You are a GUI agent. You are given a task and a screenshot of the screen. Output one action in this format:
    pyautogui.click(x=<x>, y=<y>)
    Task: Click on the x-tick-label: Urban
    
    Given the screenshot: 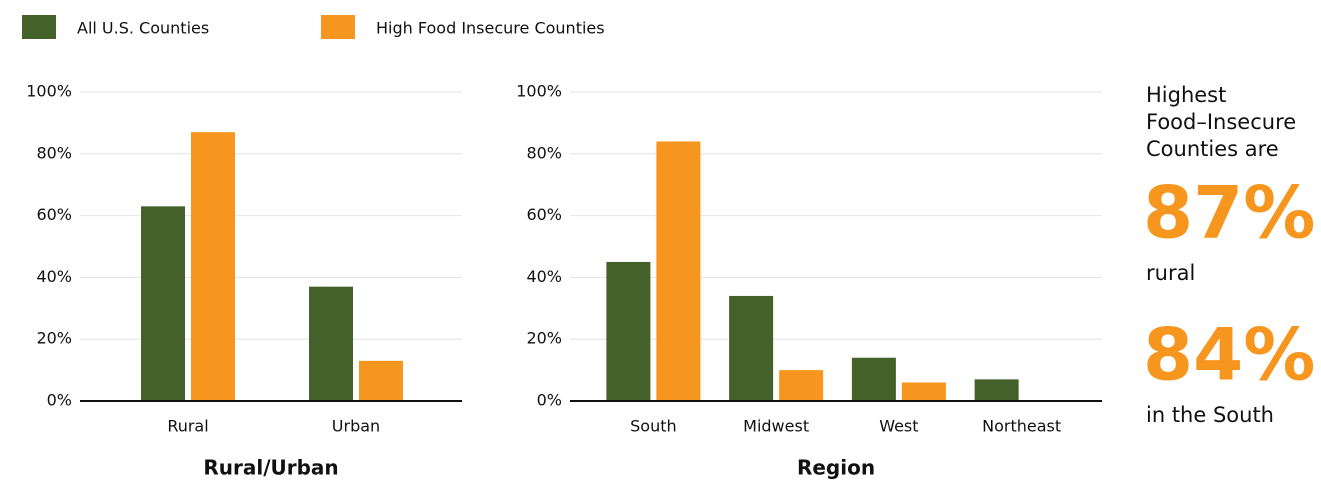 What is the action you would take?
    pyautogui.click(x=356, y=426)
    